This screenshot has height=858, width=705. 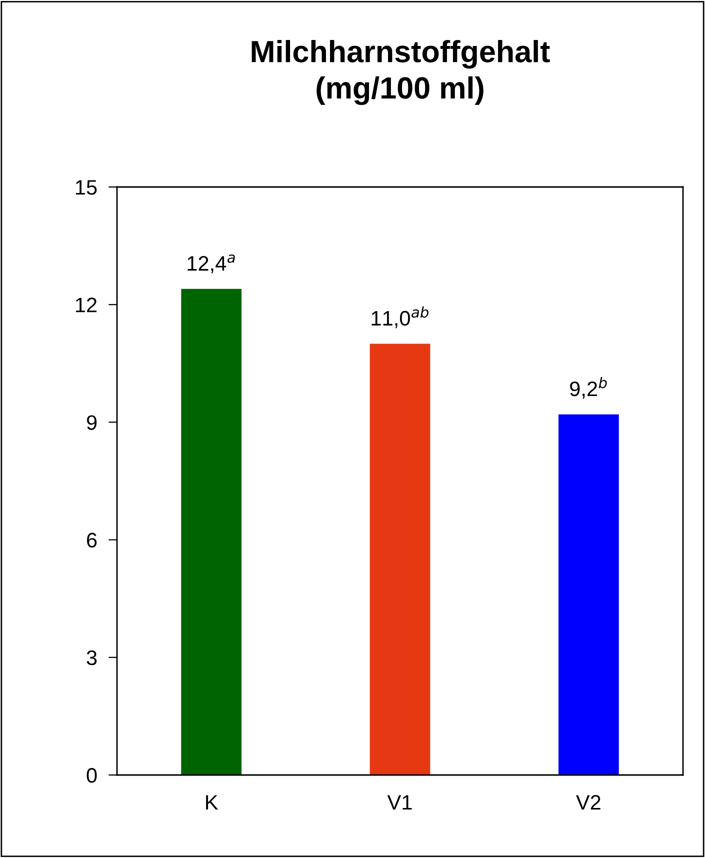 I want to click on y-tick-label: 9, so click(x=91, y=422).